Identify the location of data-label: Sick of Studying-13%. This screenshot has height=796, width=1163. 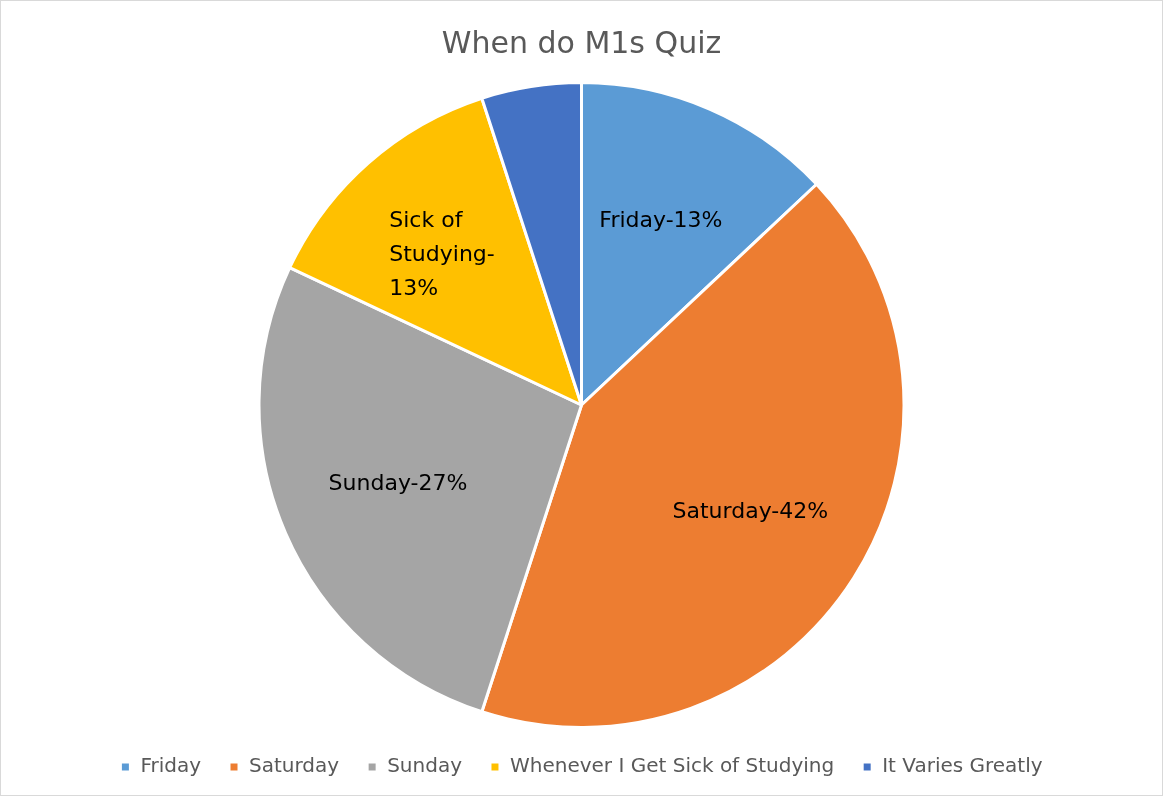
(442, 253).